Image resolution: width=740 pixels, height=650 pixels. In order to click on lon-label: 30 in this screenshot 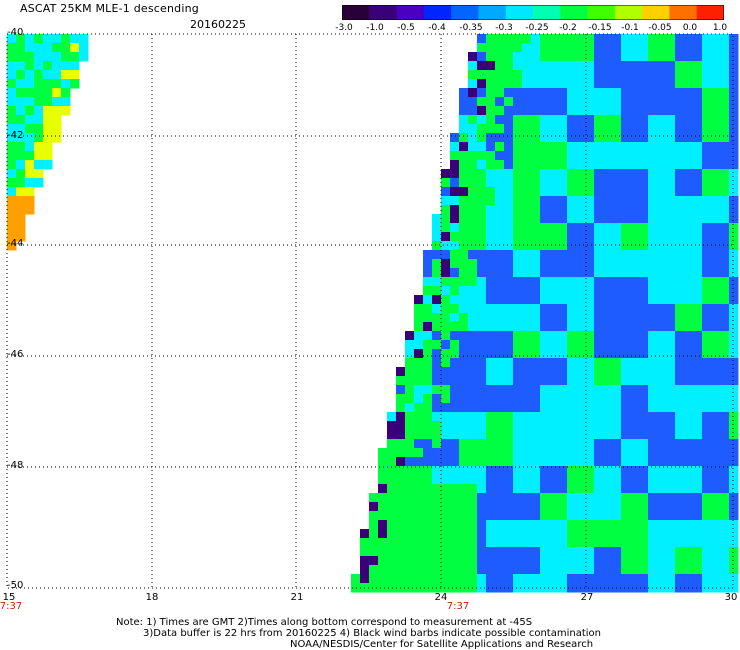, I will do `click(731, 597)`.